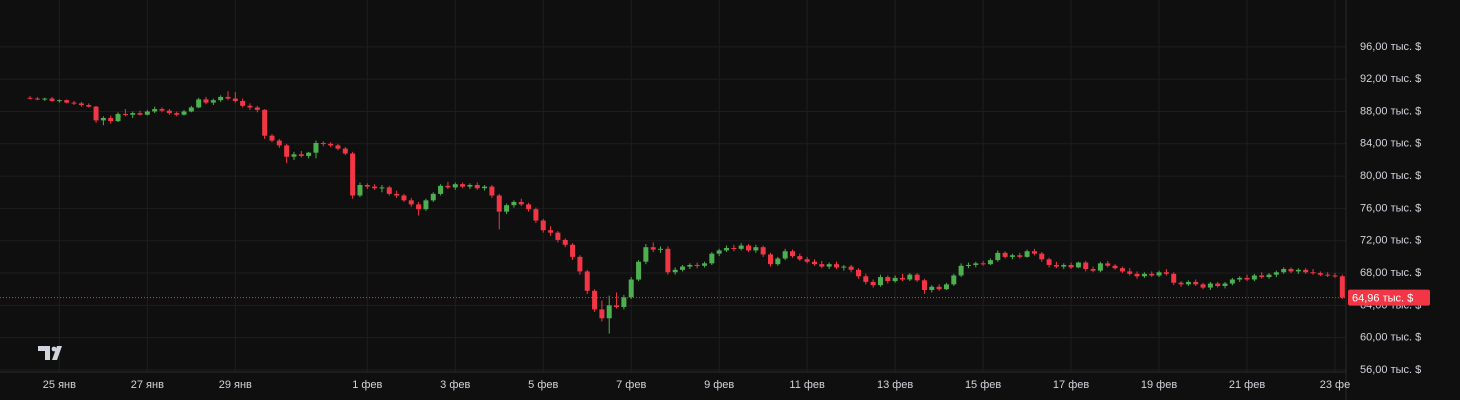  Describe the element at coordinates (54, 349) in the screenshot. I see `logo-dot` at that location.